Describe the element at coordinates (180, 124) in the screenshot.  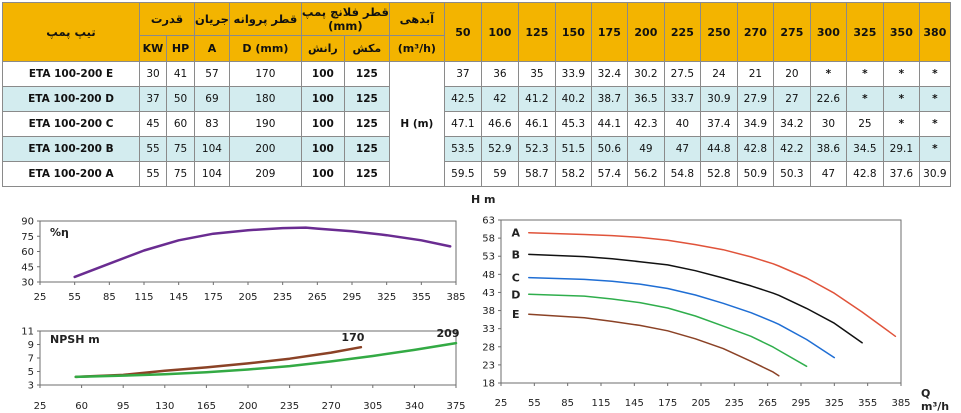
I see `hp-cell: 60` at that location.